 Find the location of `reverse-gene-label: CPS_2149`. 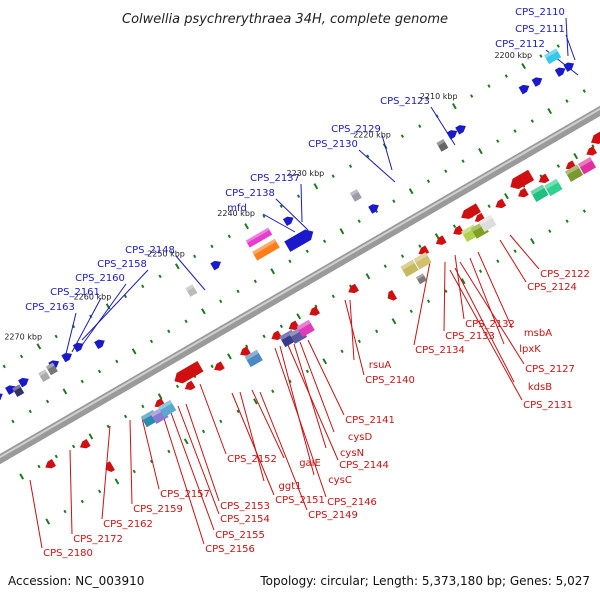

reverse-gene-label: CPS_2149 is located at coordinates (333, 515).